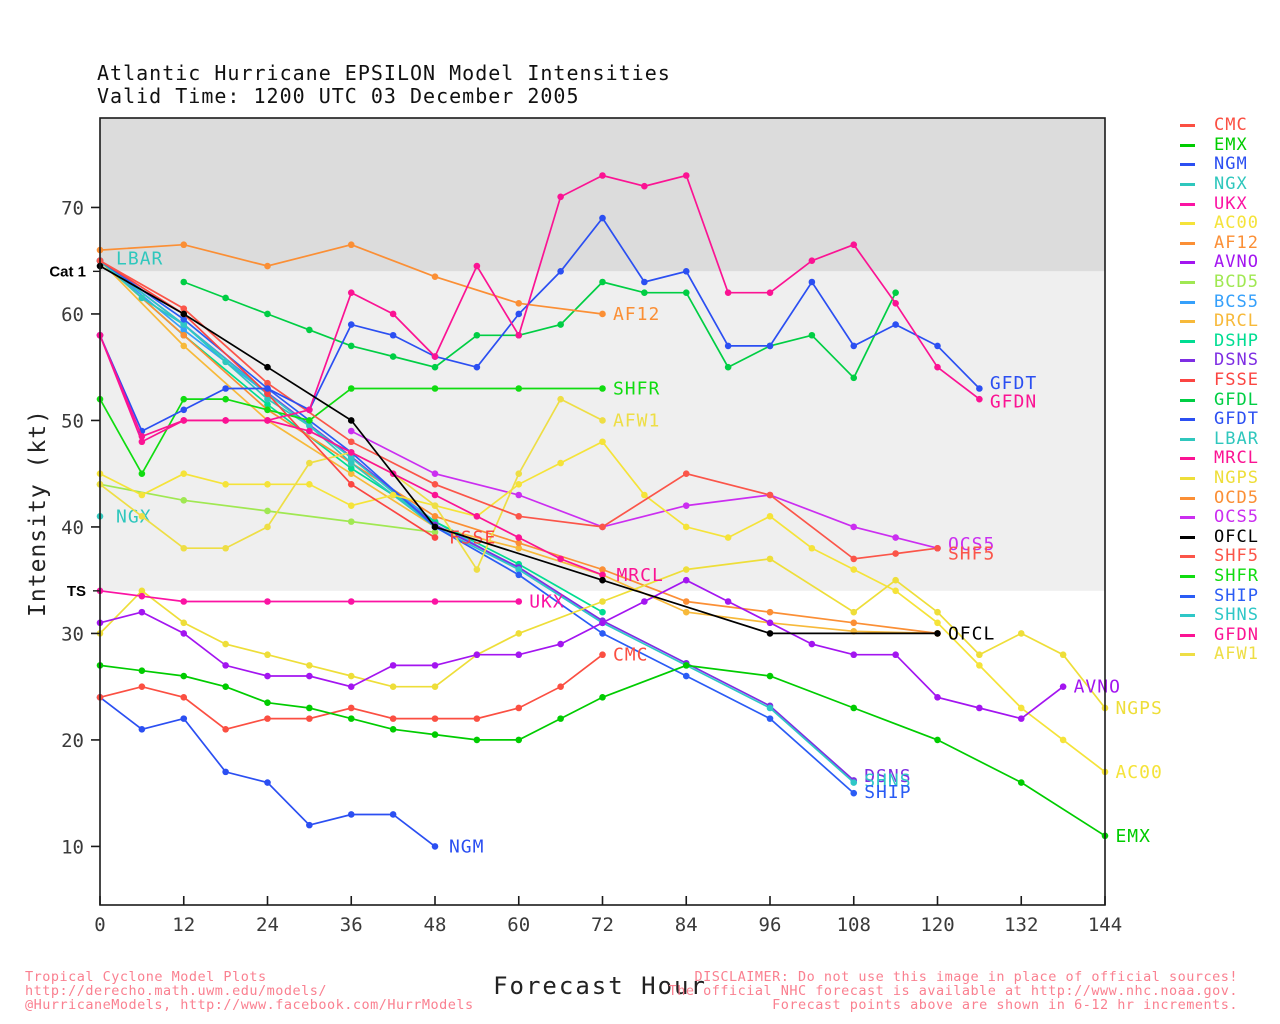 This screenshot has height=1024, width=1280. What do you see at coordinates (1187, 341) in the screenshot?
I see `legend-swatch-DSHP` at bounding box center [1187, 341].